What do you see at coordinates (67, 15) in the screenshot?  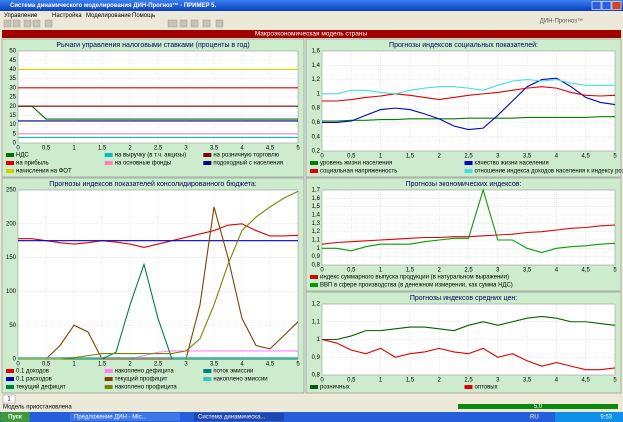 I see `menu-item: Настройка` at bounding box center [67, 15].